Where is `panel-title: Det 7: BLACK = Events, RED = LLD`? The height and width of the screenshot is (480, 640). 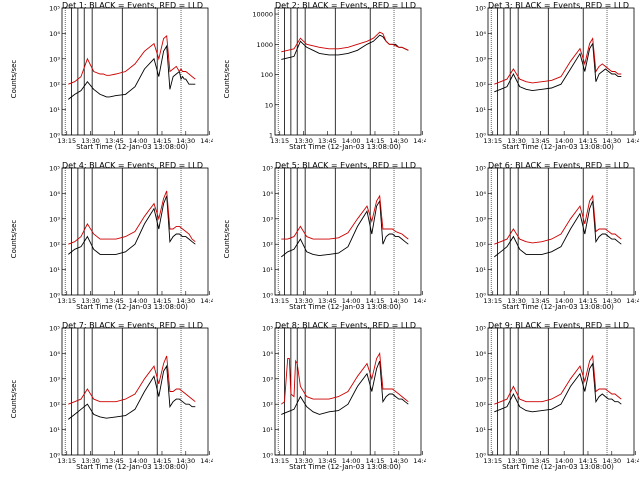
panel-title: Det 7: BLACK = Events, RED = LLD is located at coordinates (132, 325).